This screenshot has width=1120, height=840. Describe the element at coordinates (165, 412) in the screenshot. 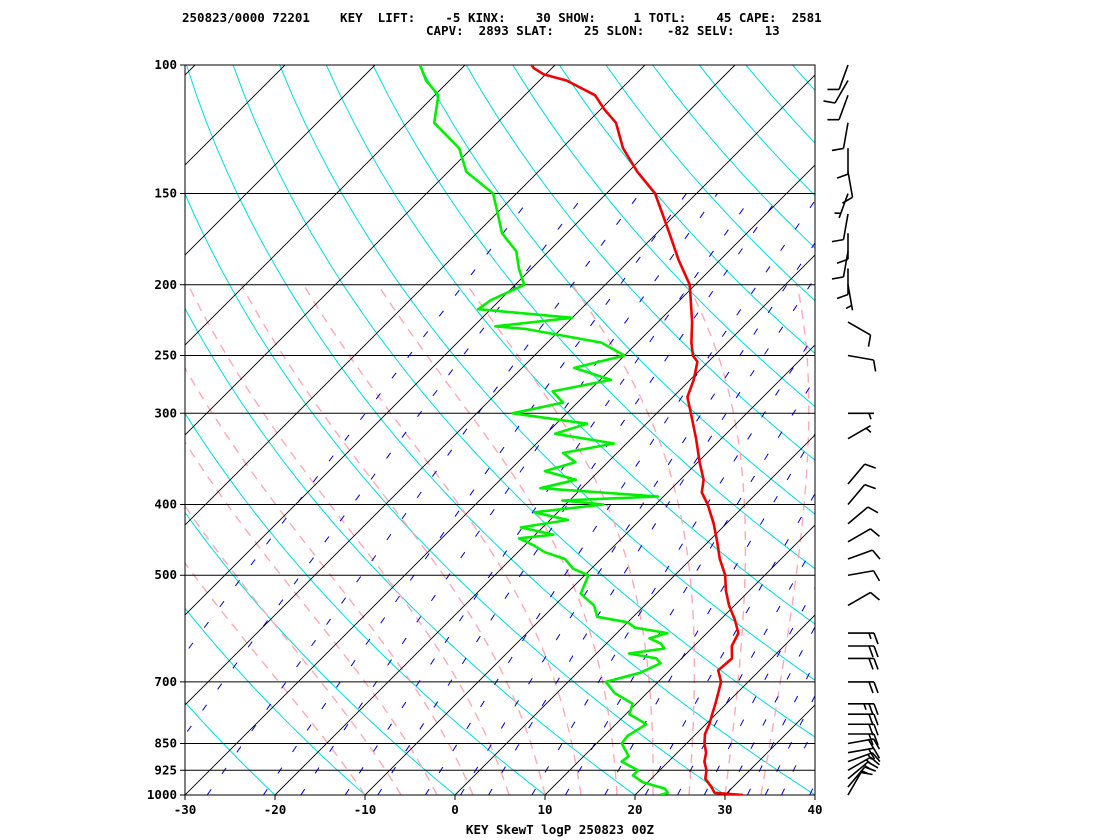

I see `pressure-label-300: 300` at that location.